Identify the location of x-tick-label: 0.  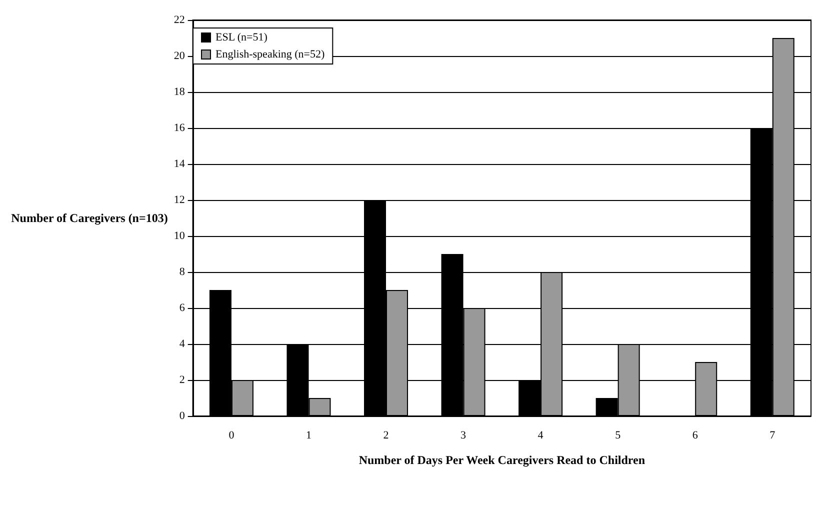
(231, 436).